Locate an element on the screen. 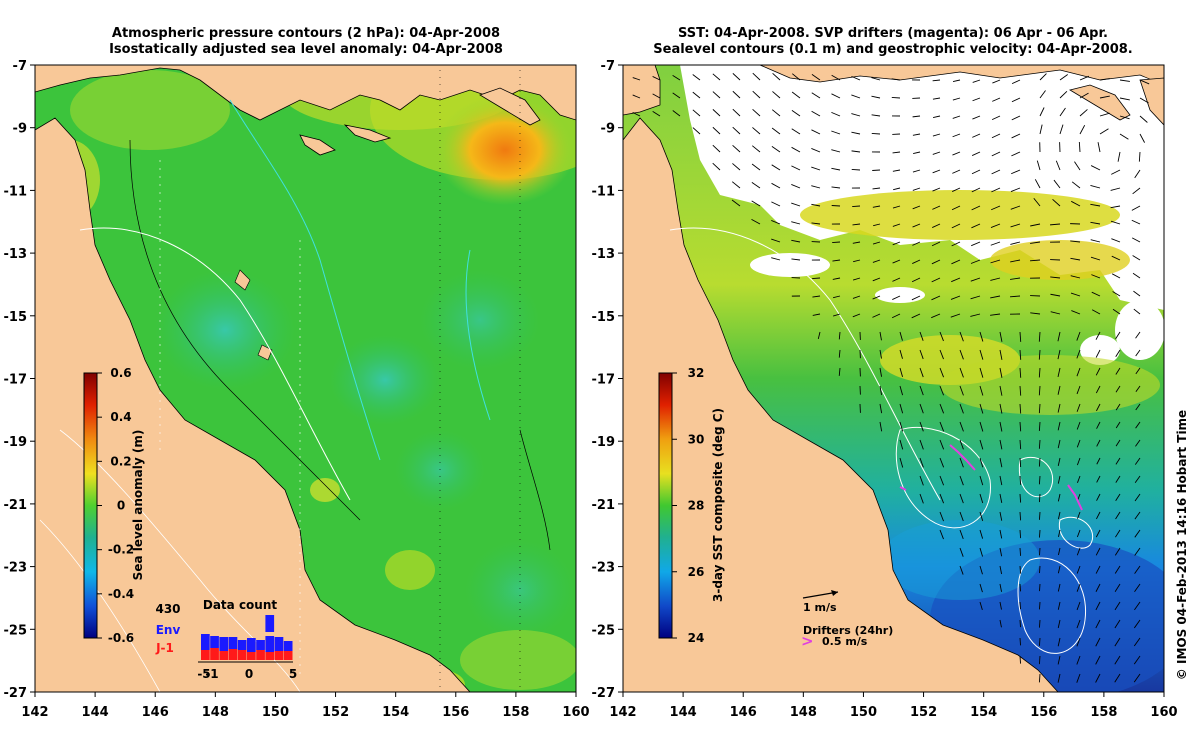  data-count-total: 430 is located at coordinates (167, 609).